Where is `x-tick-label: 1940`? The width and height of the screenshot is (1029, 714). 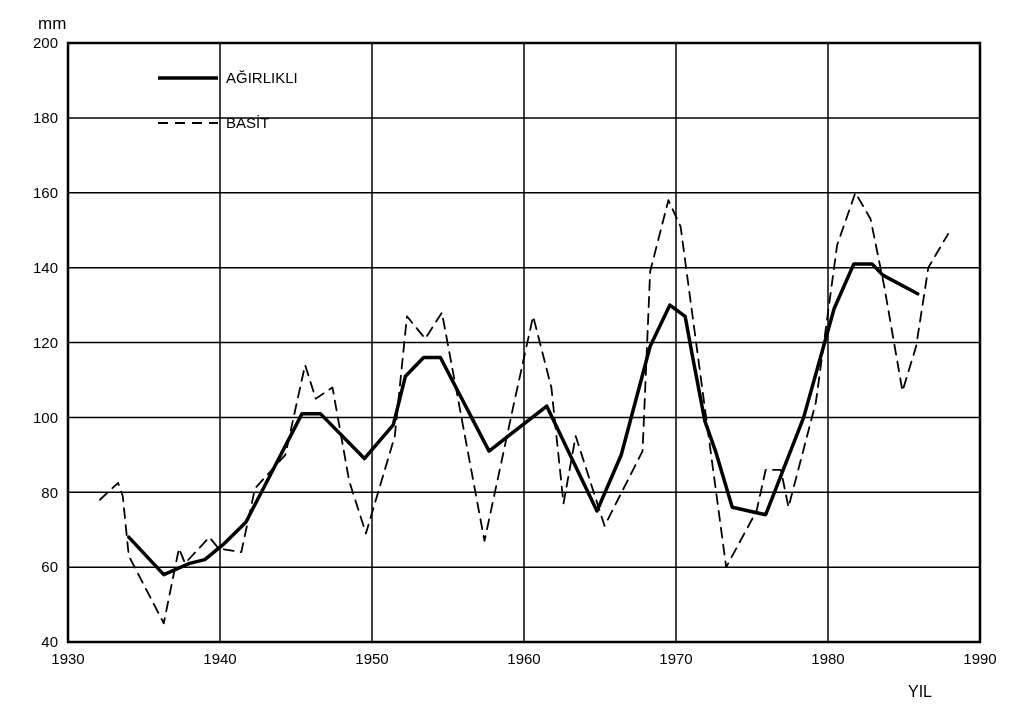
x-tick-label: 1940 is located at coordinates (220, 658).